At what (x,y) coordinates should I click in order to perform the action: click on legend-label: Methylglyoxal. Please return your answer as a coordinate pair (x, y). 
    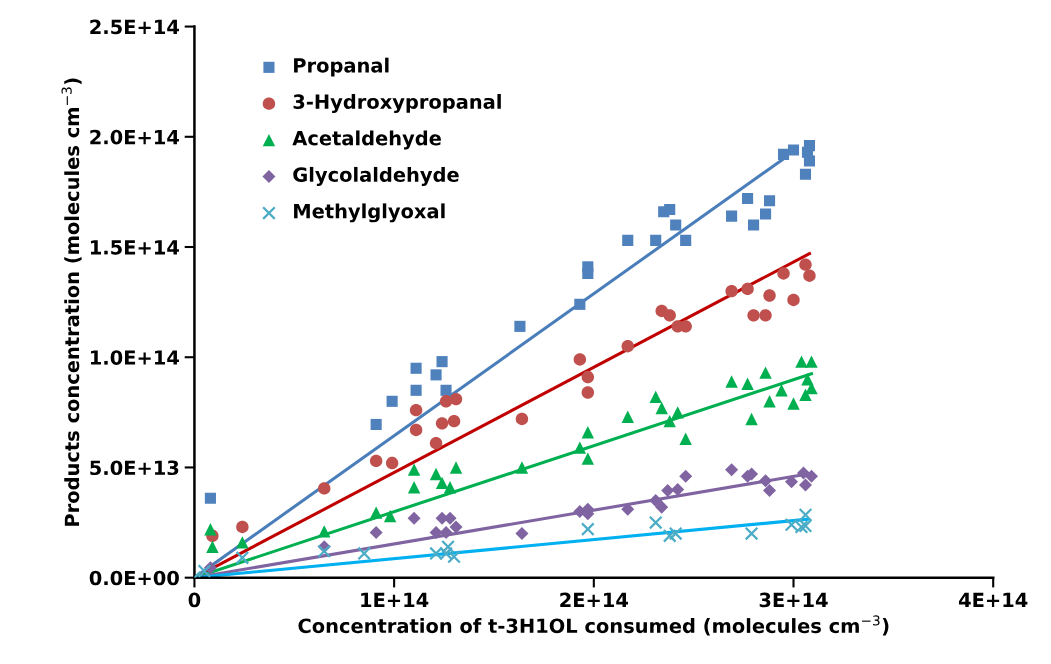
    Looking at the image, I should click on (369, 213).